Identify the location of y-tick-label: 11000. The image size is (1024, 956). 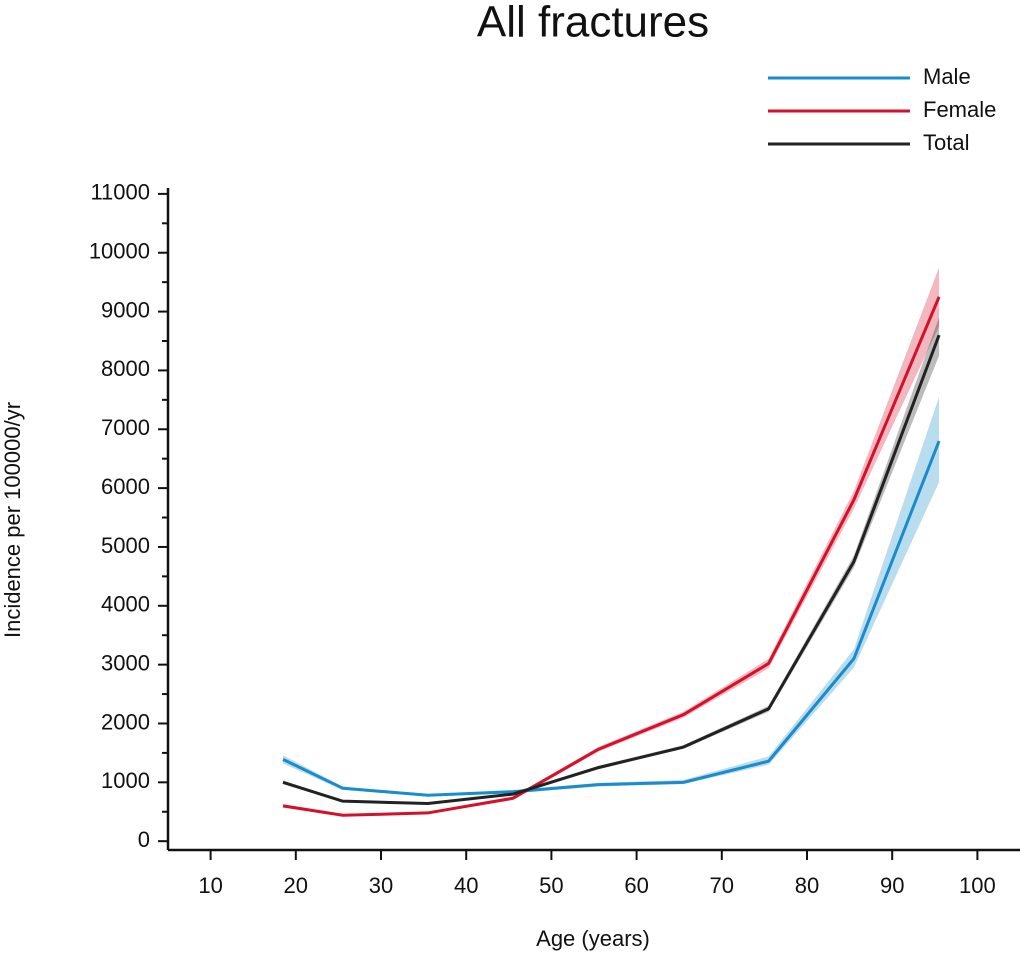
(120, 192).